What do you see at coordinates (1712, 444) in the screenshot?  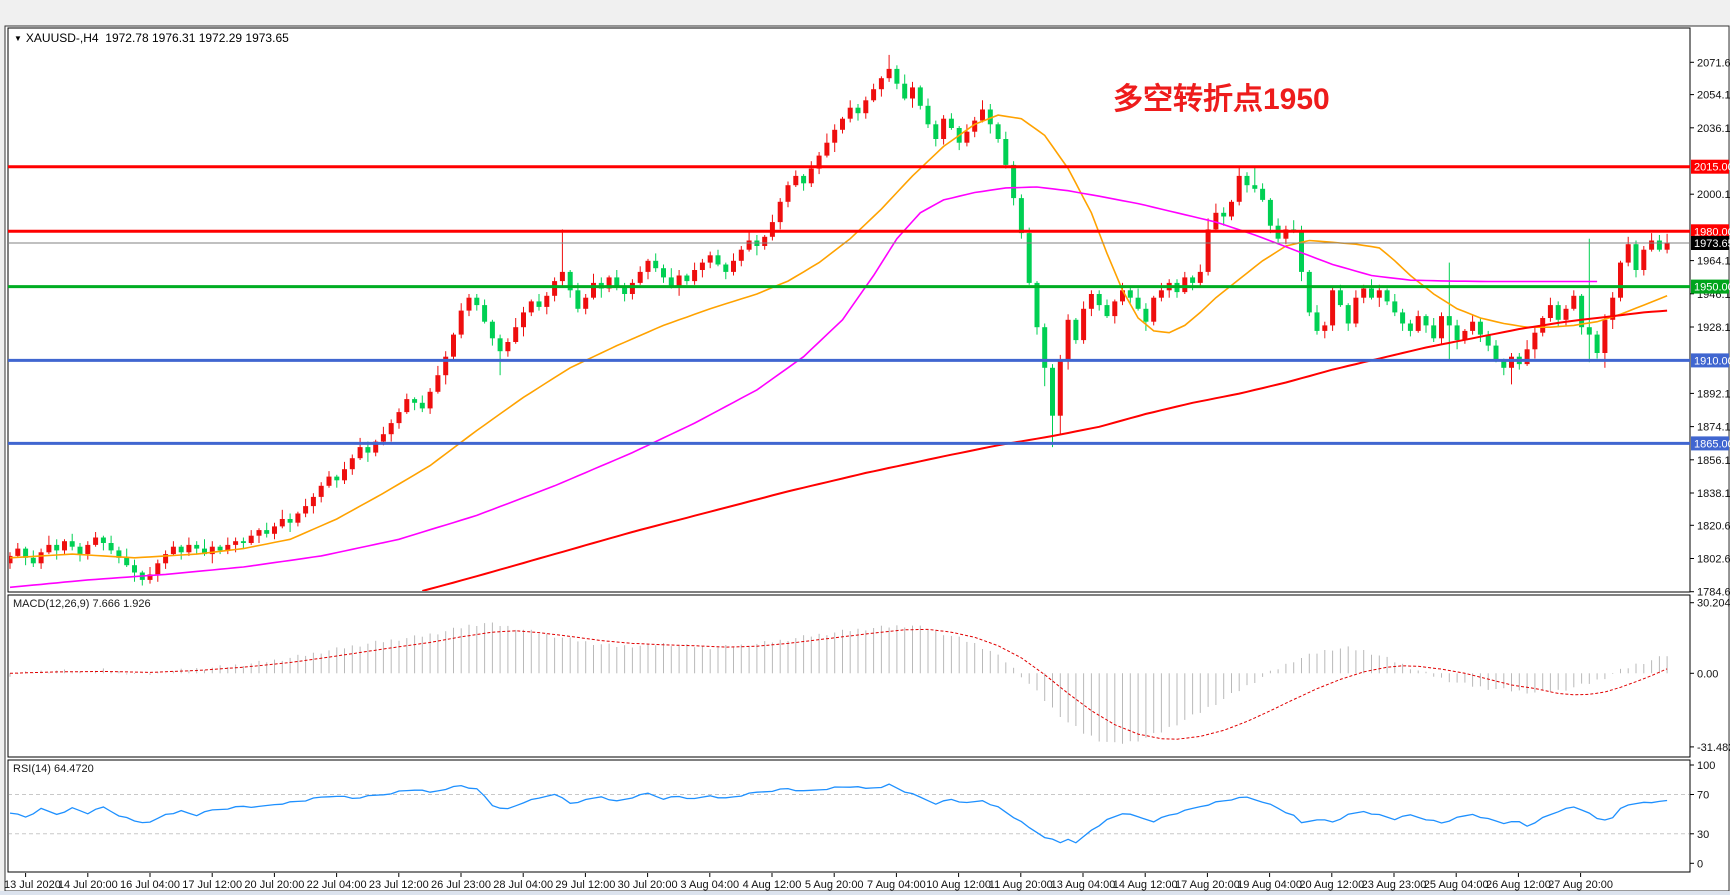 I see `svg-text: 1865.00` at bounding box center [1712, 444].